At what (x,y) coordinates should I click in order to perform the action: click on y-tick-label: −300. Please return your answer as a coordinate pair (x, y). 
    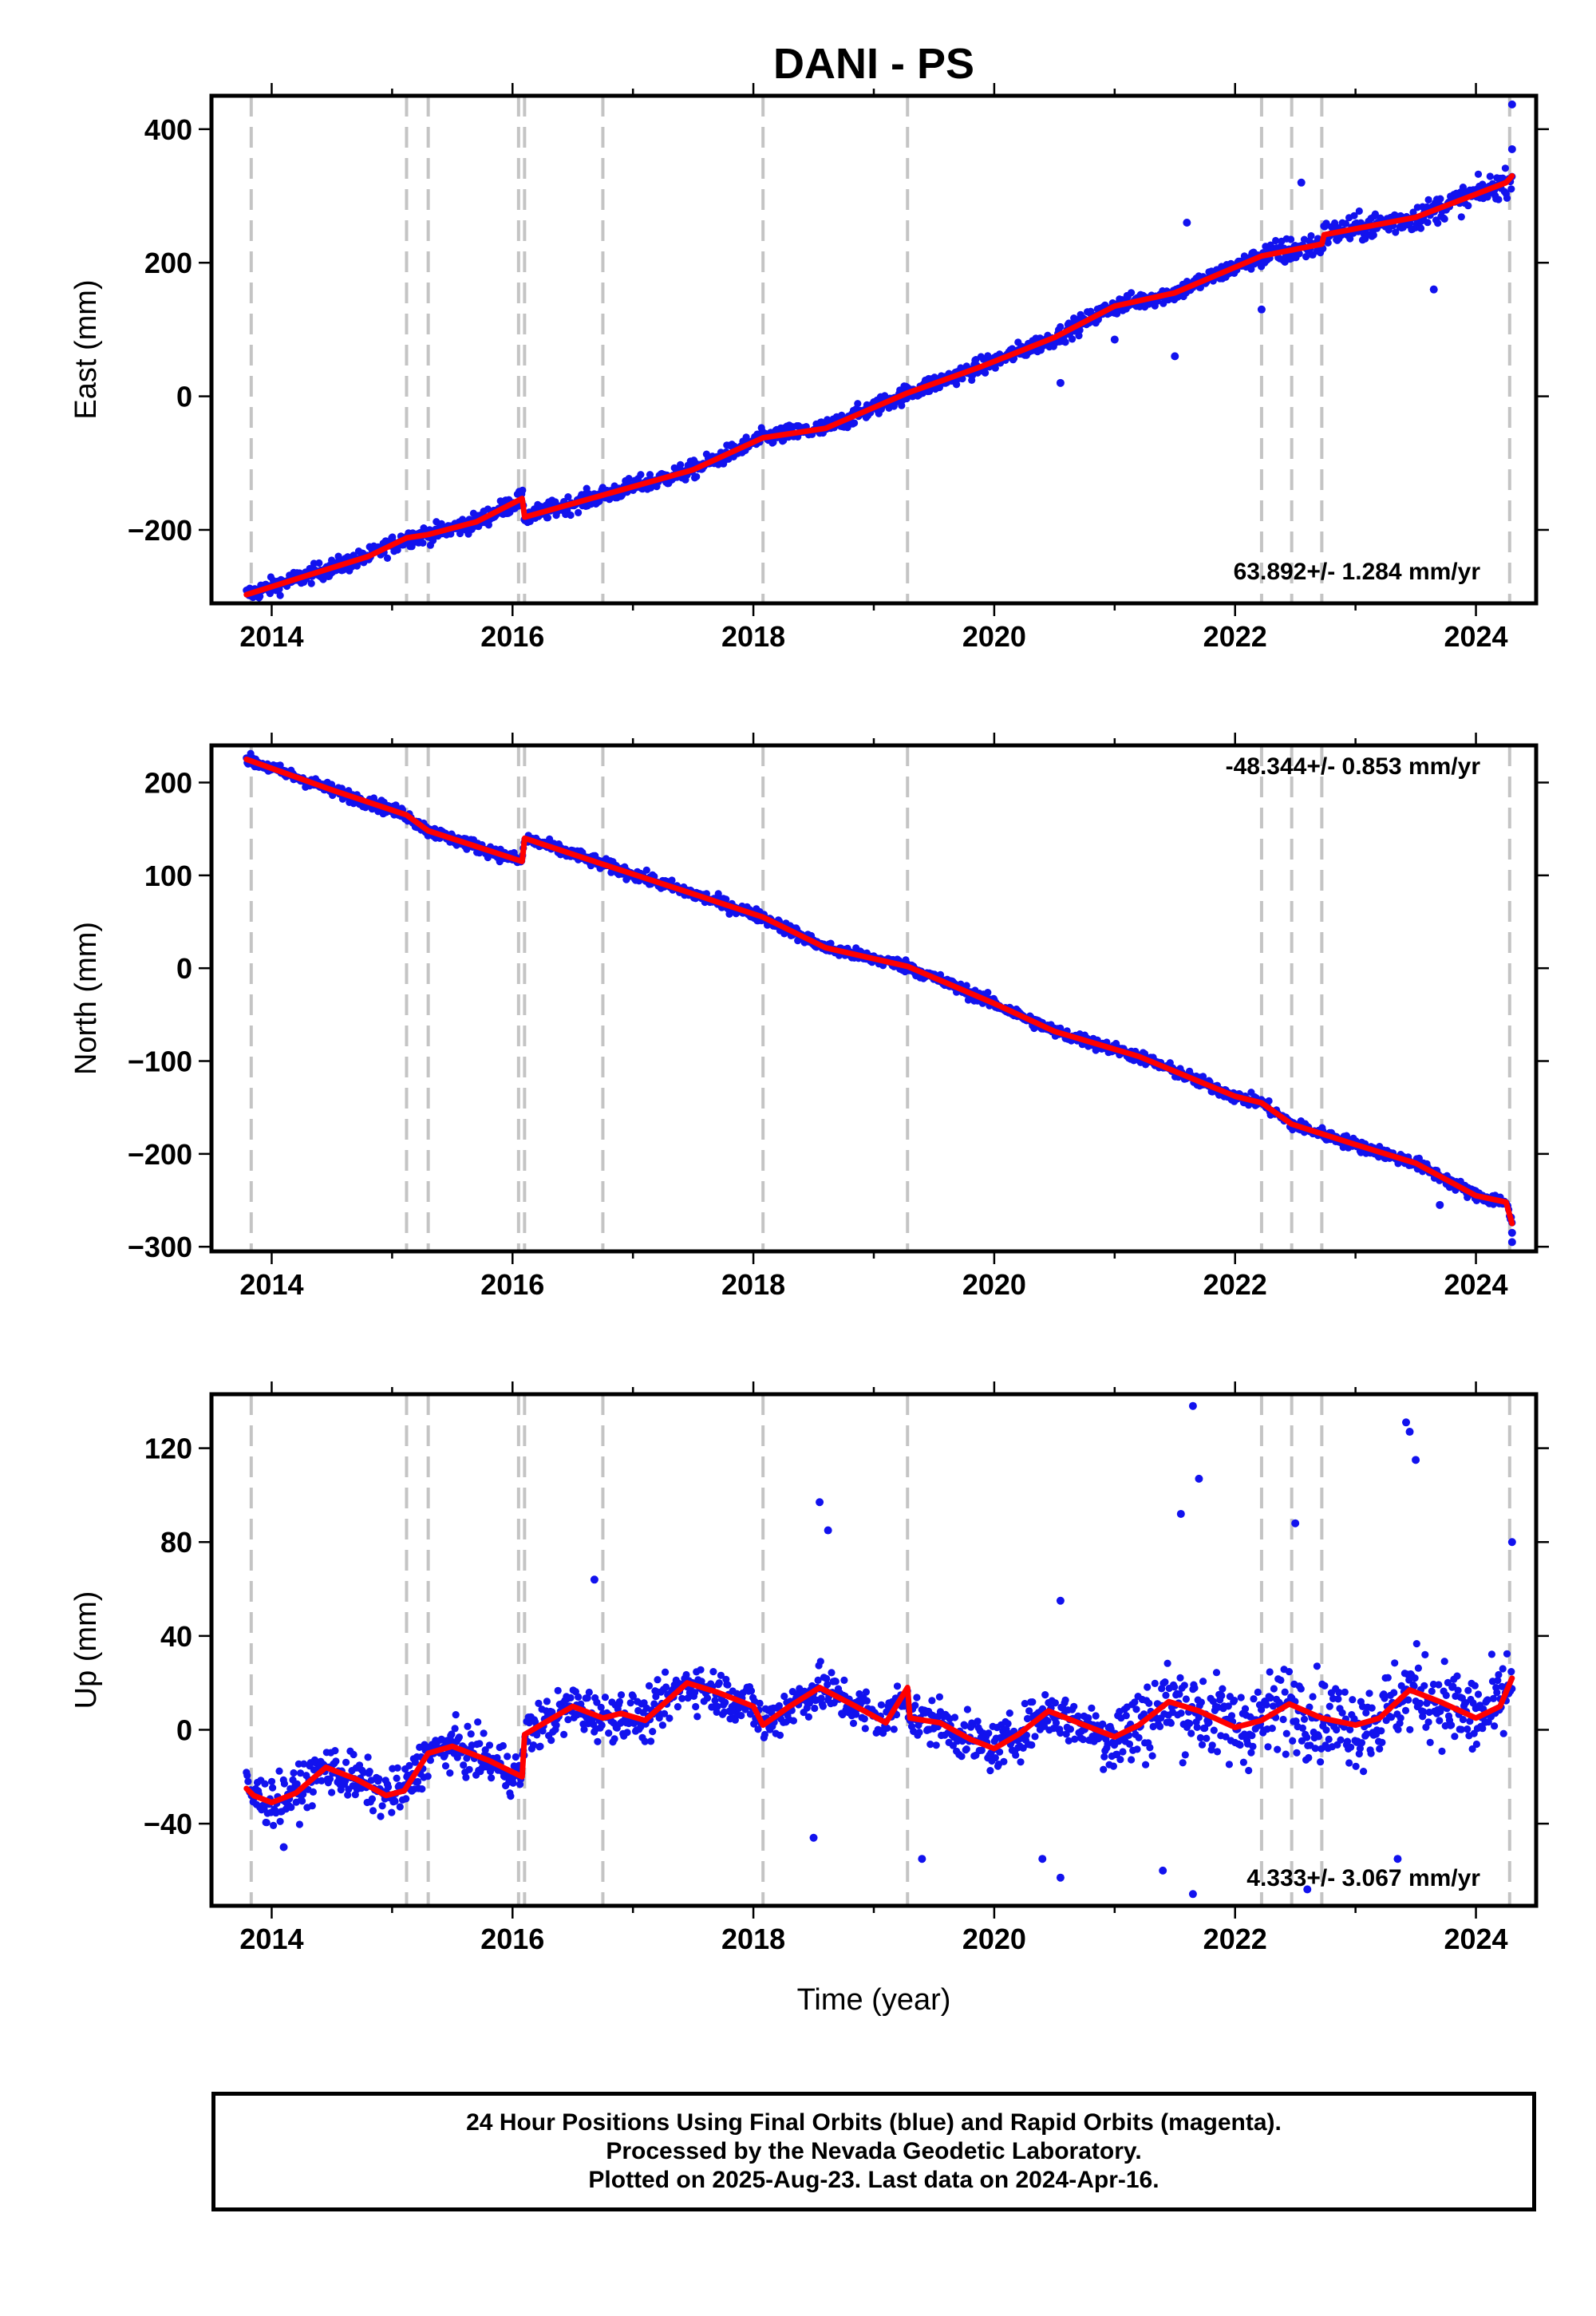
    Looking at the image, I should click on (160, 1247).